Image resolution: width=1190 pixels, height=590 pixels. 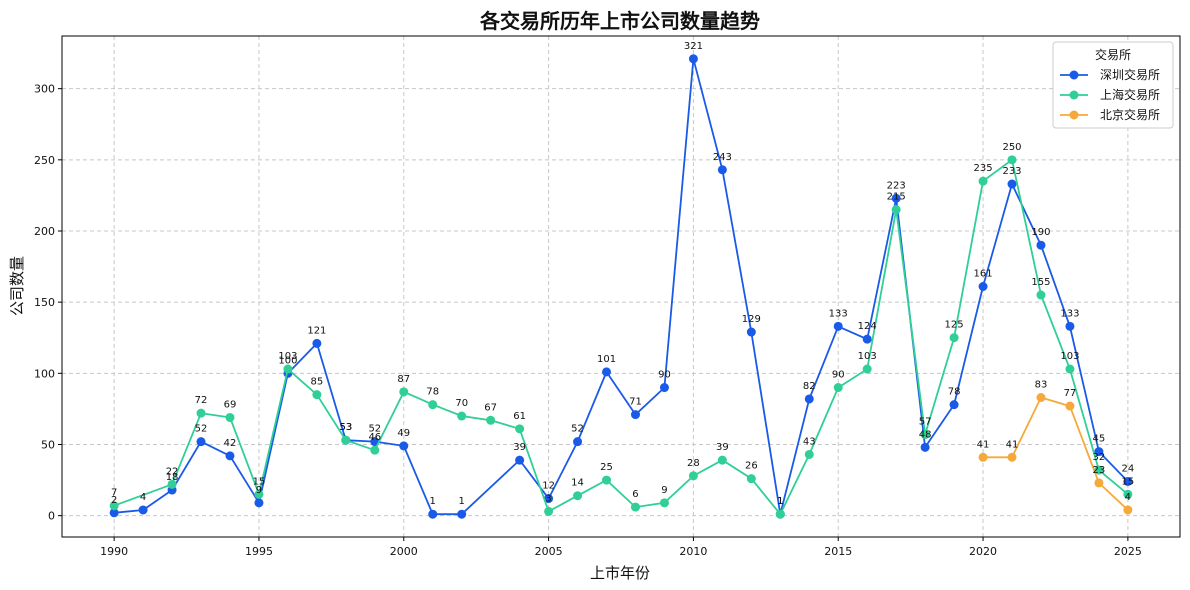 What do you see at coordinates (838, 375) in the screenshot?
I see `data-label: 90` at bounding box center [838, 375].